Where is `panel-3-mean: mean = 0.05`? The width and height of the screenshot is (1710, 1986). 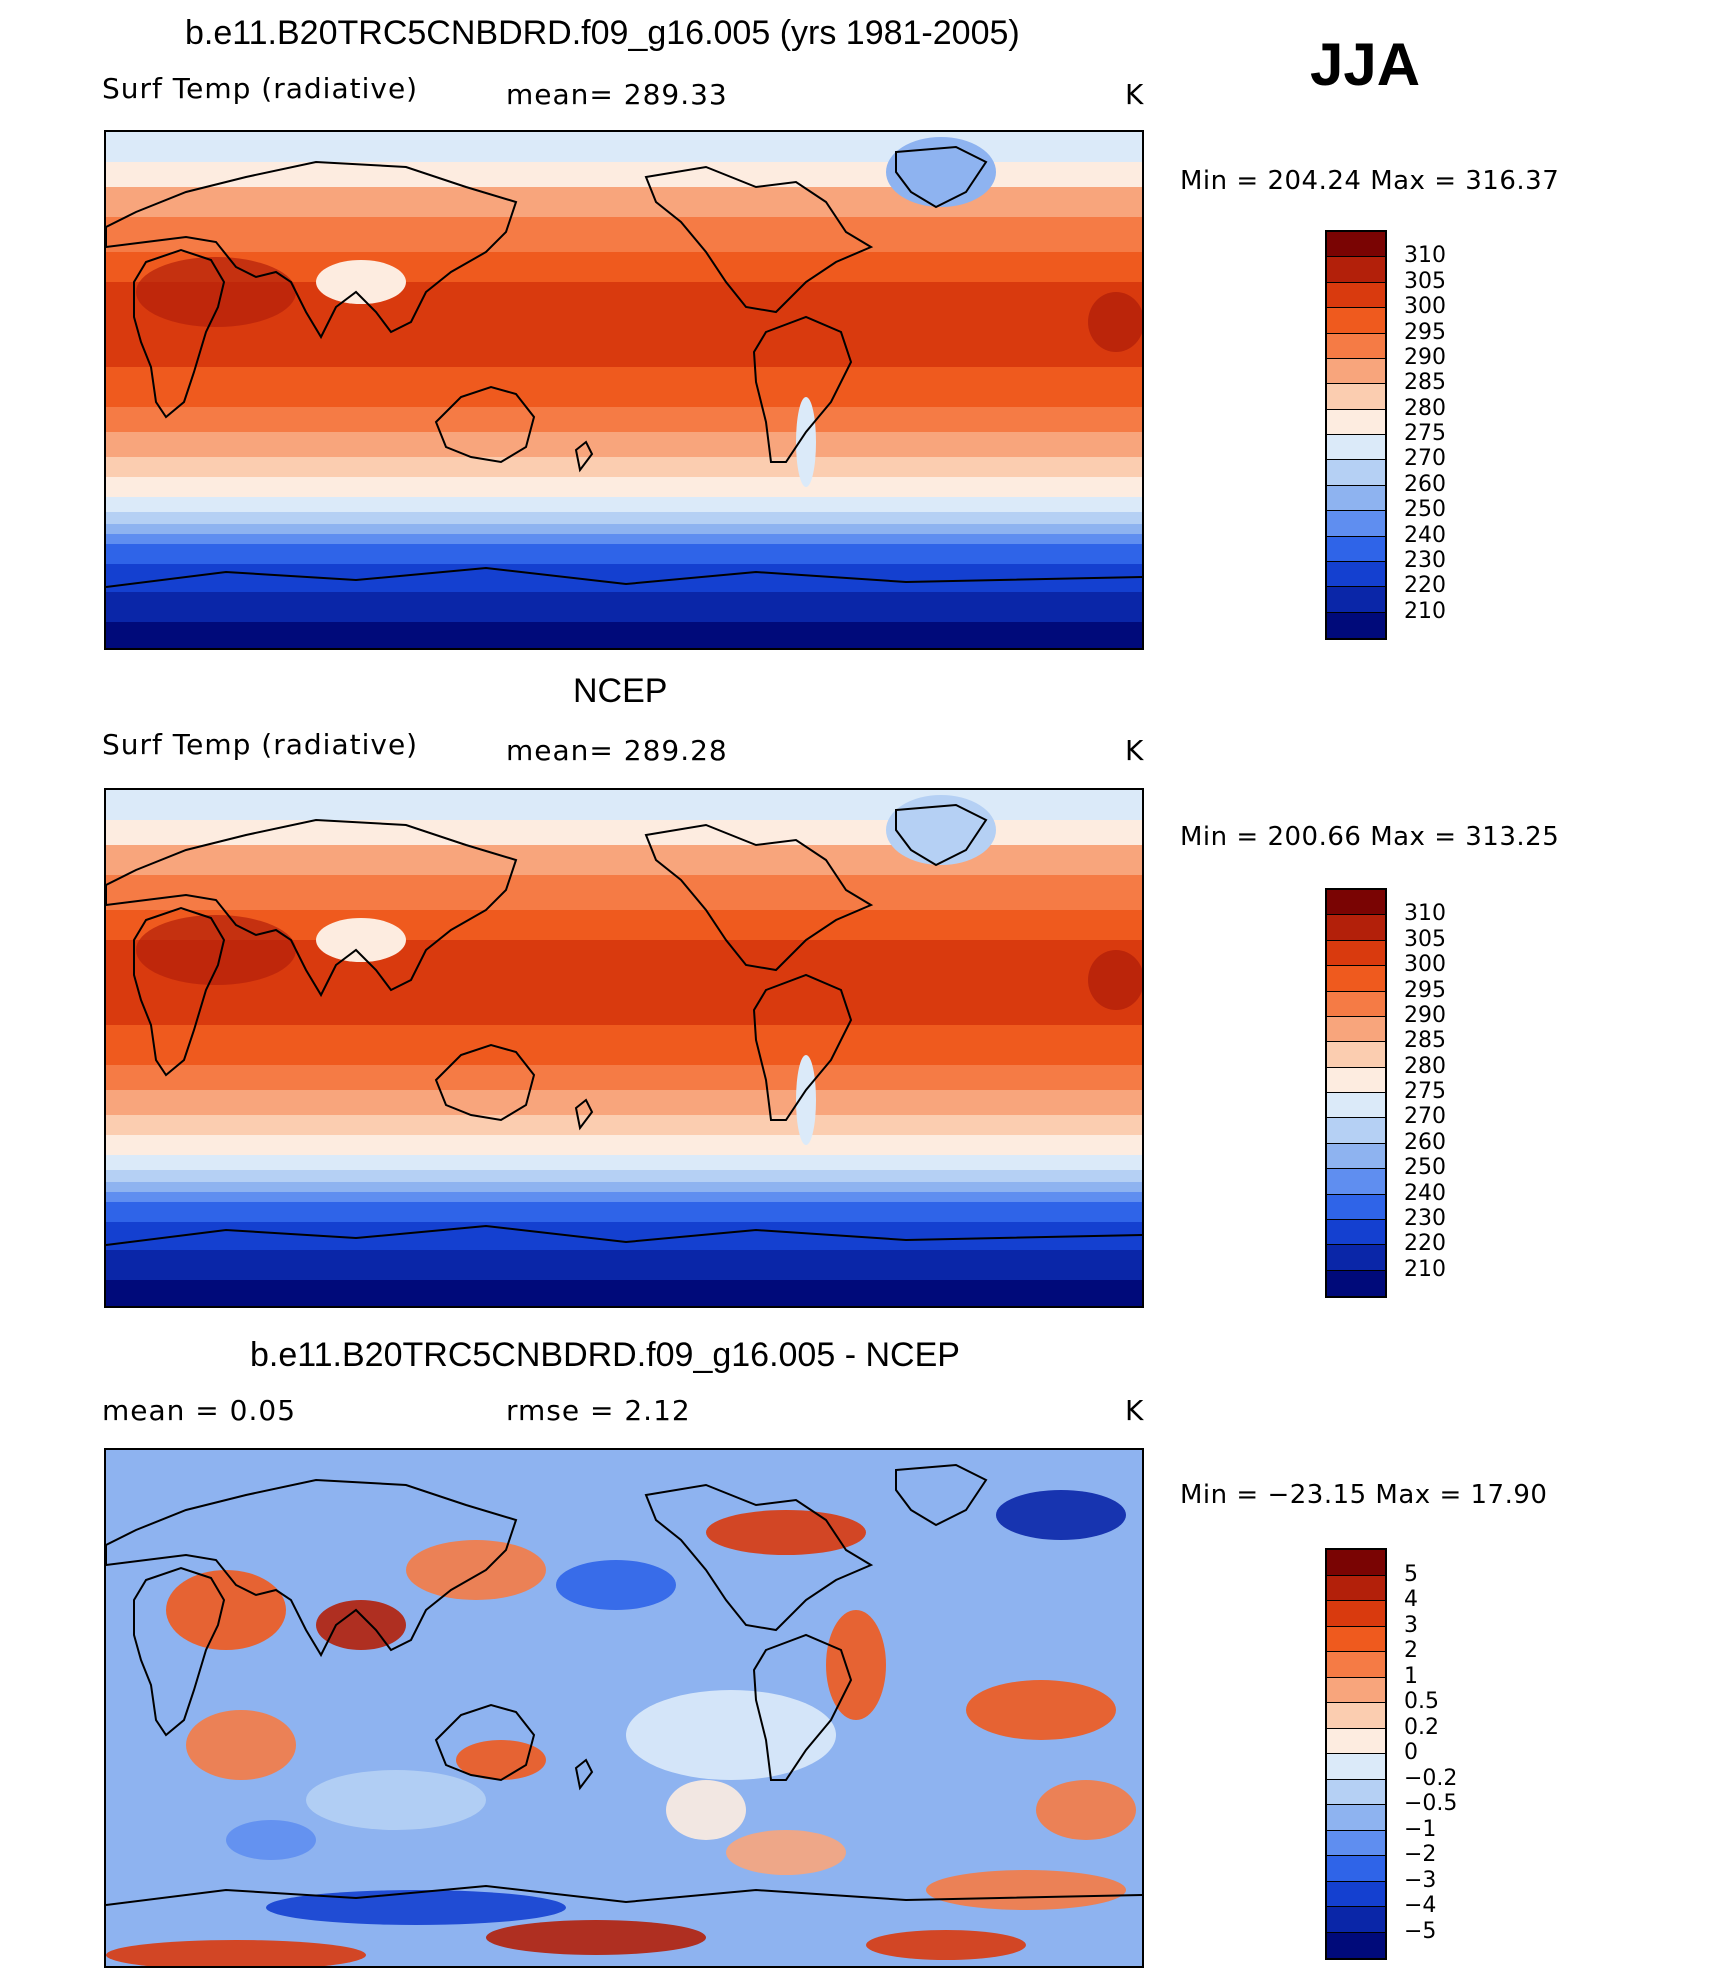 panel-3-mean: mean = 0.05 is located at coordinates (199, 1410).